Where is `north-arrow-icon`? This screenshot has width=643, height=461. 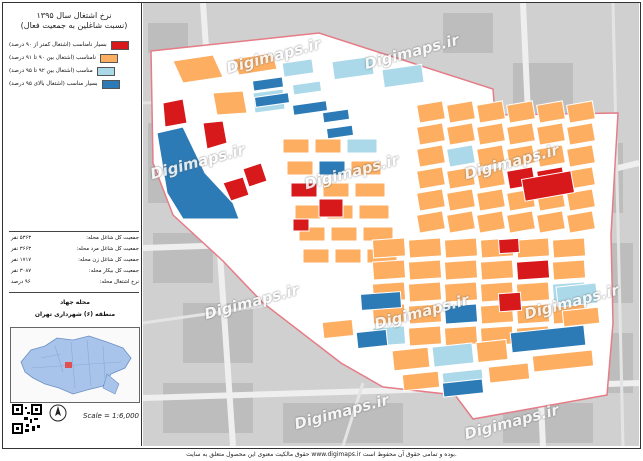
north-arrow-icon is located at coordinates (58, 413).